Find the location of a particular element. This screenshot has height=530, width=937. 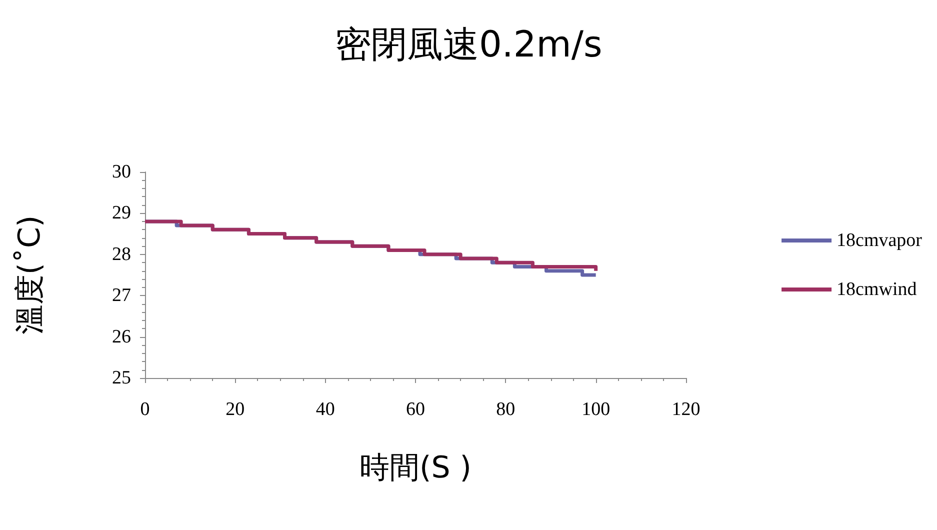

legend-label: 18cmwind is located at coordinates (877, 289).